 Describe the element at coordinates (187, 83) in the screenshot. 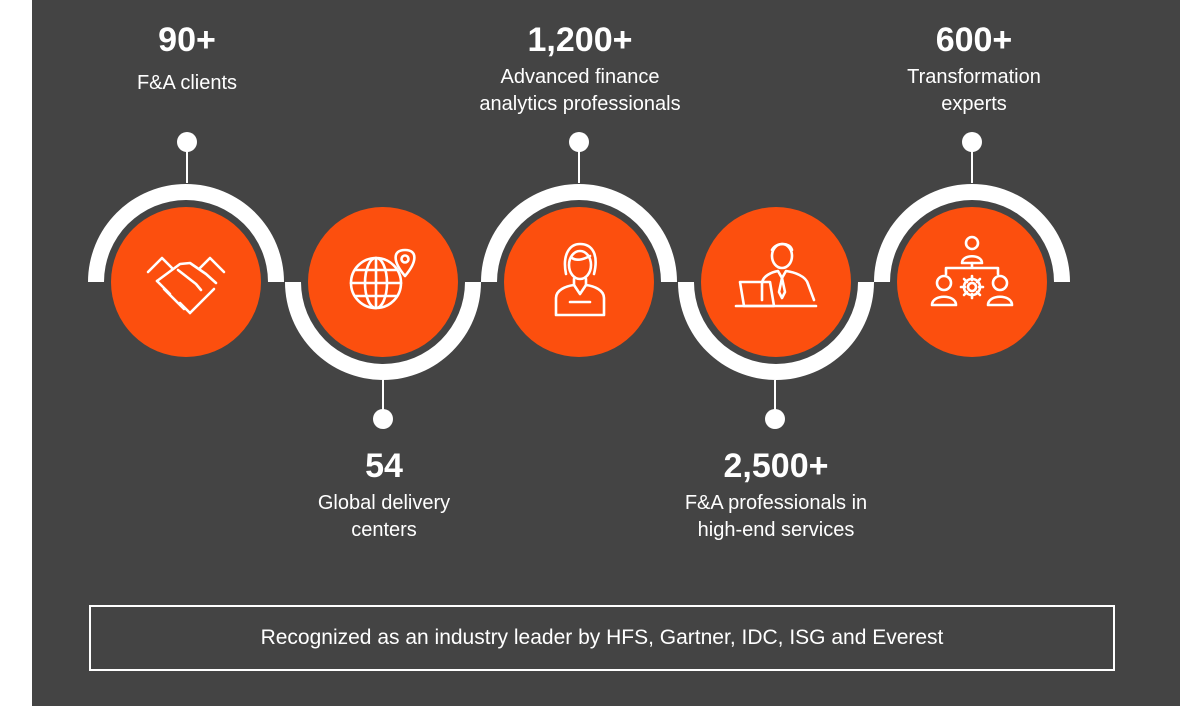

I see `stat-label: F&A clients` at that location.